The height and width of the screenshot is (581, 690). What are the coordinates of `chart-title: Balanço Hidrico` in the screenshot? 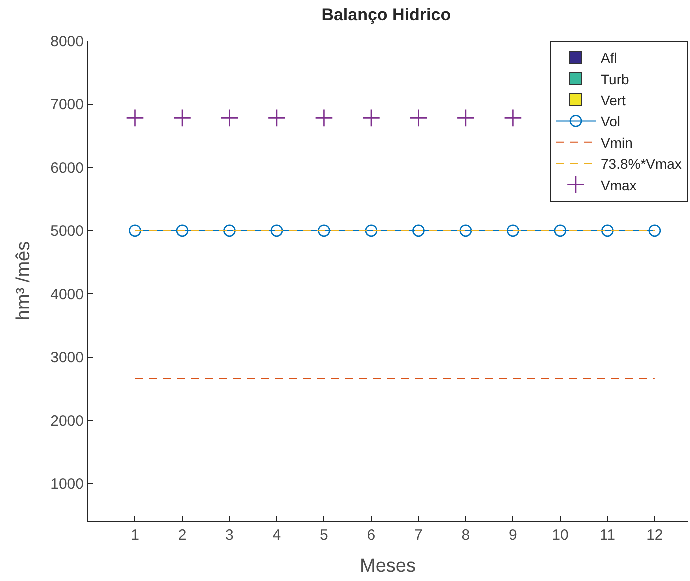 It's located at (387, 15).